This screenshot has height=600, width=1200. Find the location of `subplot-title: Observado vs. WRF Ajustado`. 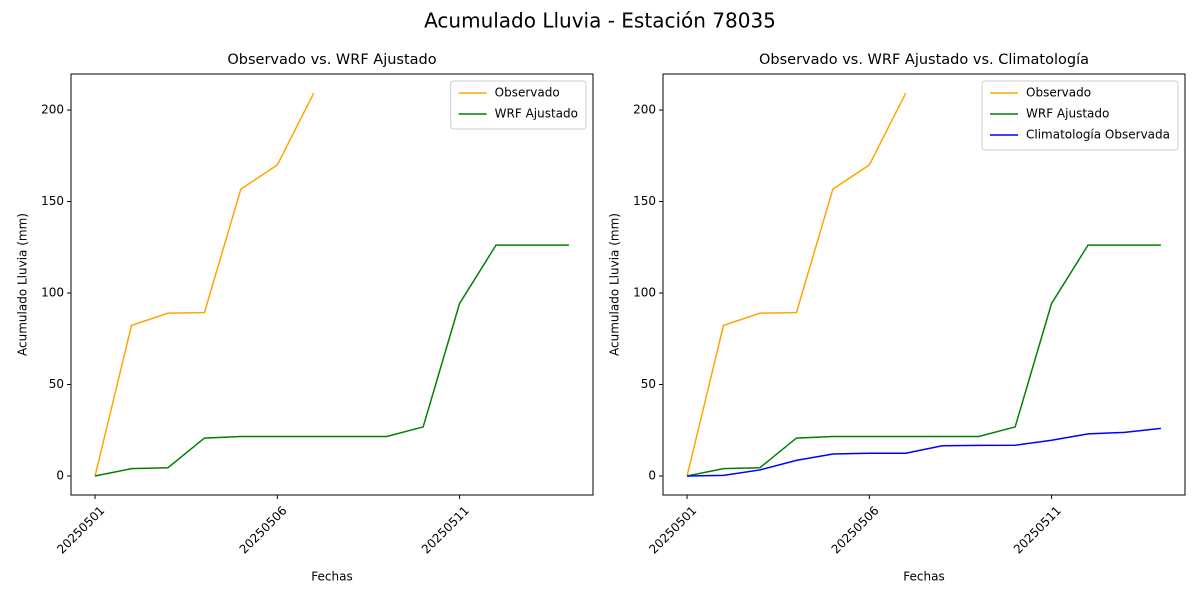

subplot-title: Observado vs. WRF Ajustado is located at coordinates (331, 60).